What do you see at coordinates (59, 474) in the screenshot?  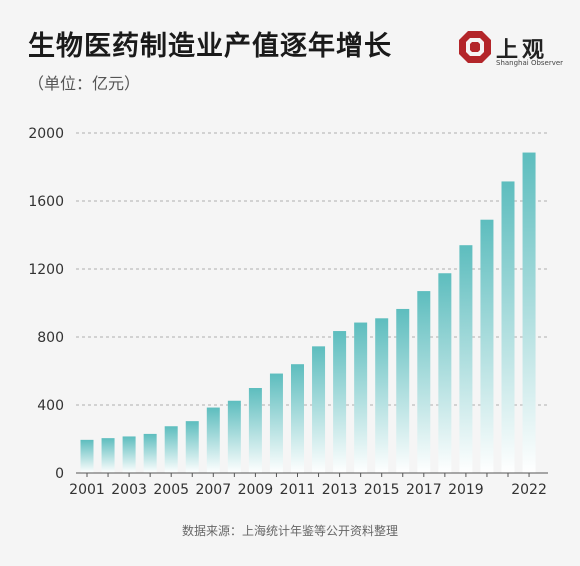 I see `y-tick-label: 0` at bounding box center [59, 474].